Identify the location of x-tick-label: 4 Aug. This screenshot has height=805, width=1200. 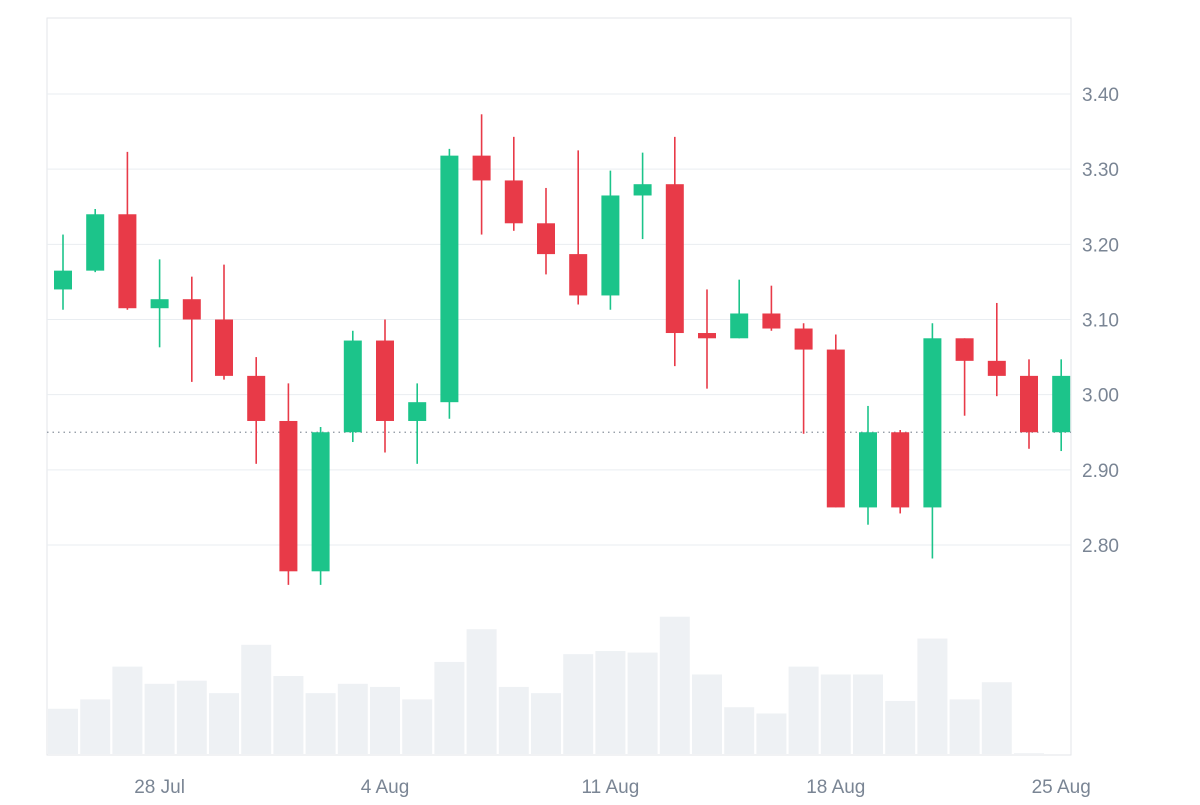
(385, 787).